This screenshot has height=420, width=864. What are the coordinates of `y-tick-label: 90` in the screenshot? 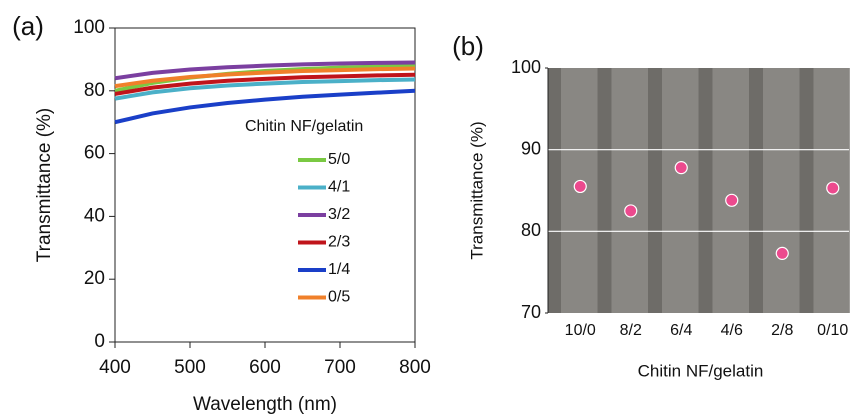 It's located at (531, 148).